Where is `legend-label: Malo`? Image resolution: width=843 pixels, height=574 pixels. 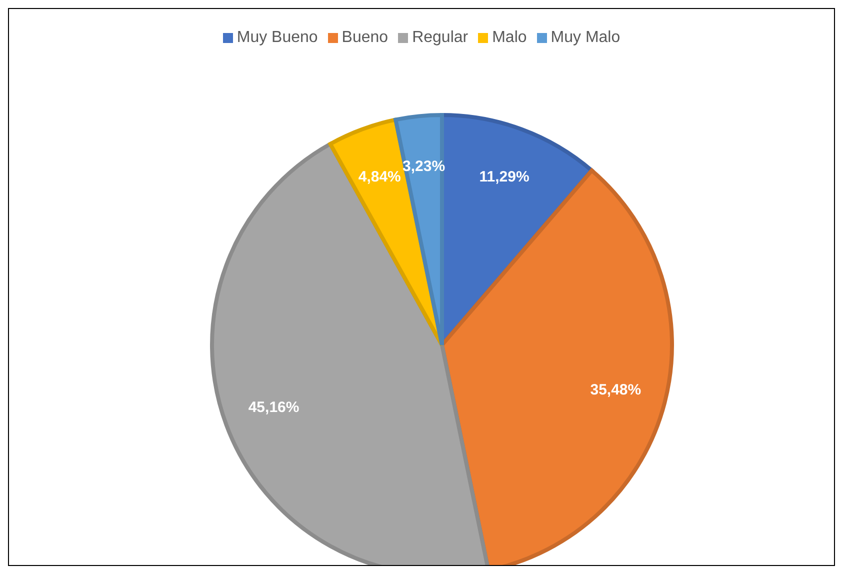 legend-label: Malo is located at coordinates (509, 38).